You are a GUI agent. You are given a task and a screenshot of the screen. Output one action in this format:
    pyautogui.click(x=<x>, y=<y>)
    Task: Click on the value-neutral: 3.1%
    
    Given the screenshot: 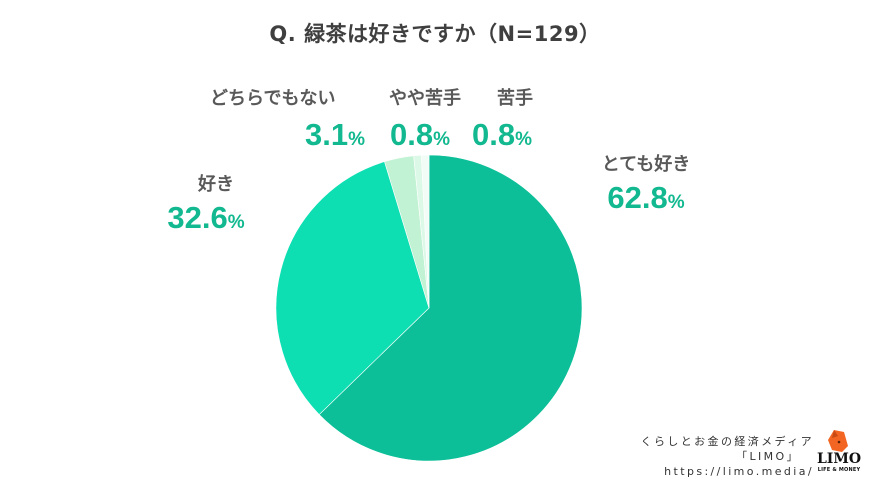 What is the action you would take?
    pyautogui.click(x=335, y=134)
    